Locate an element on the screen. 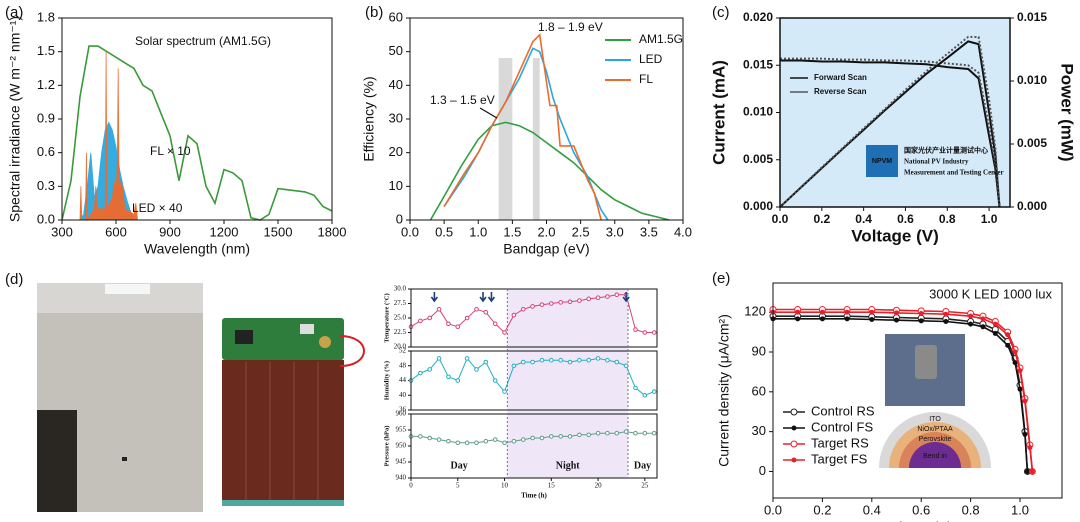 The height and width of the screenshot is (522, 1080). y-tick-label: 10 is located at coordinates (396, 185).